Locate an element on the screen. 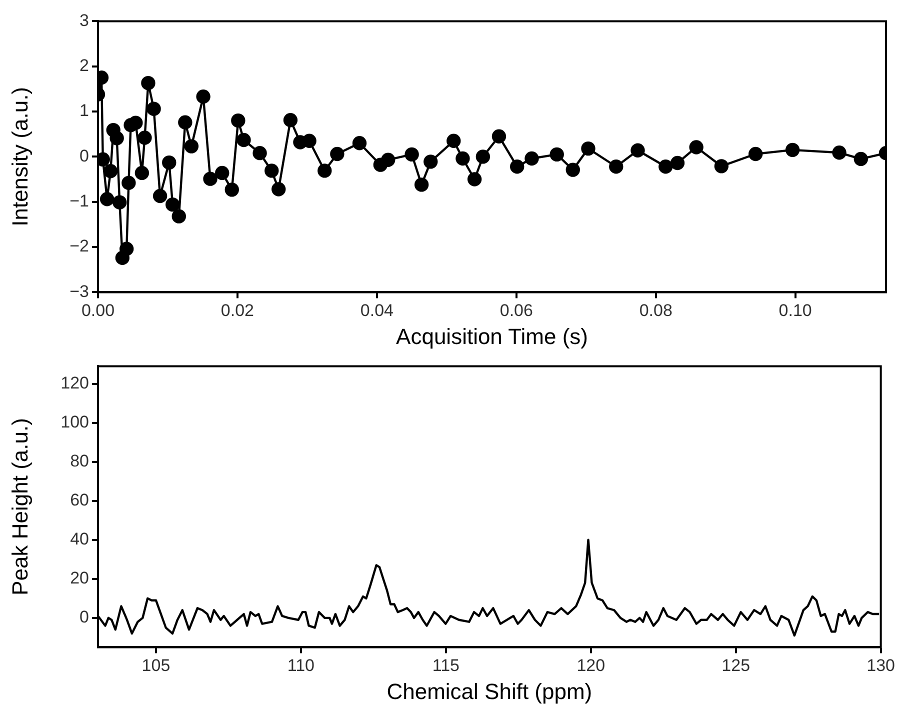 This screenshot has height=715, width=909. x-axis-title: Chemical Shift (ppm) is located at coordinates (489, 691).